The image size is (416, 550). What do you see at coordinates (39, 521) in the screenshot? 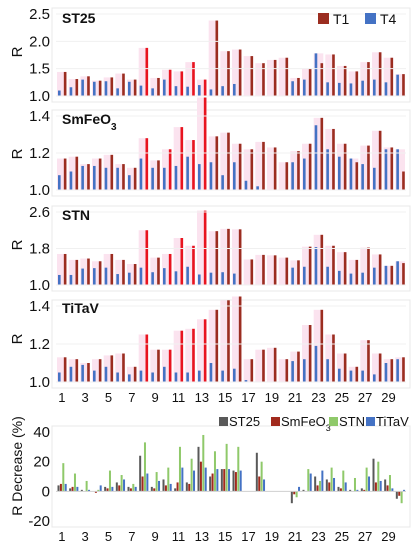
I see `y-tick-label: -20` at bounding box center [39, 521].